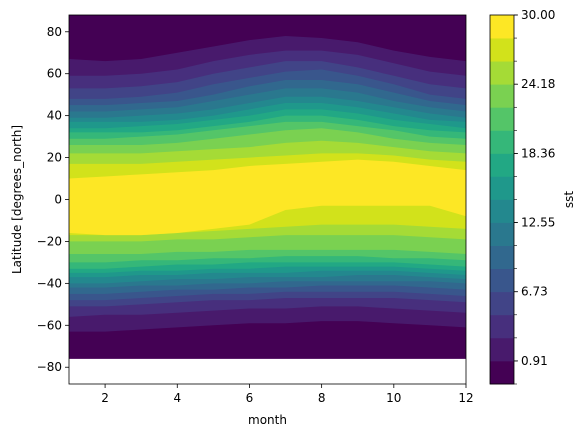 This screenshot has height=438, width=588. Describe the element at coordinates (250, 398) in the screenshot. I see `x-tick-label: 6` at that location.